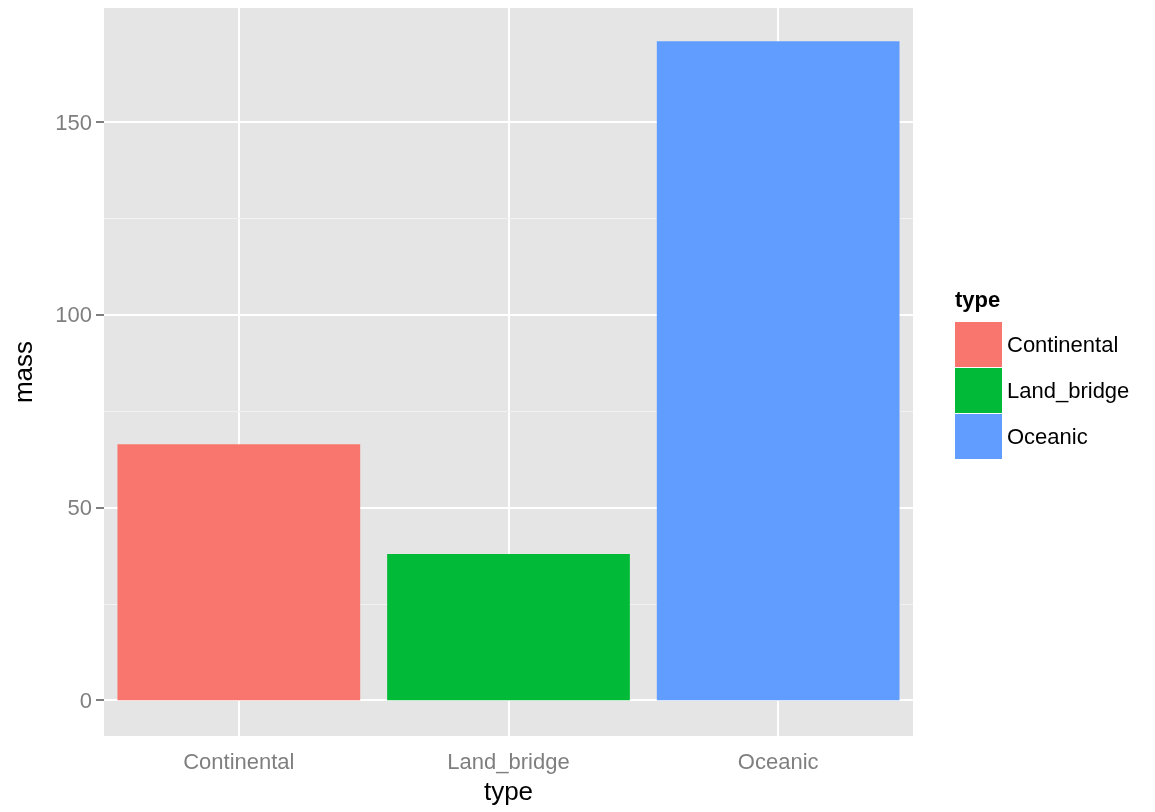  What do you see at coordinates (79, 507) in the screenshot?
I see `y-tick-label: 50` at bounding box center [79, 507].